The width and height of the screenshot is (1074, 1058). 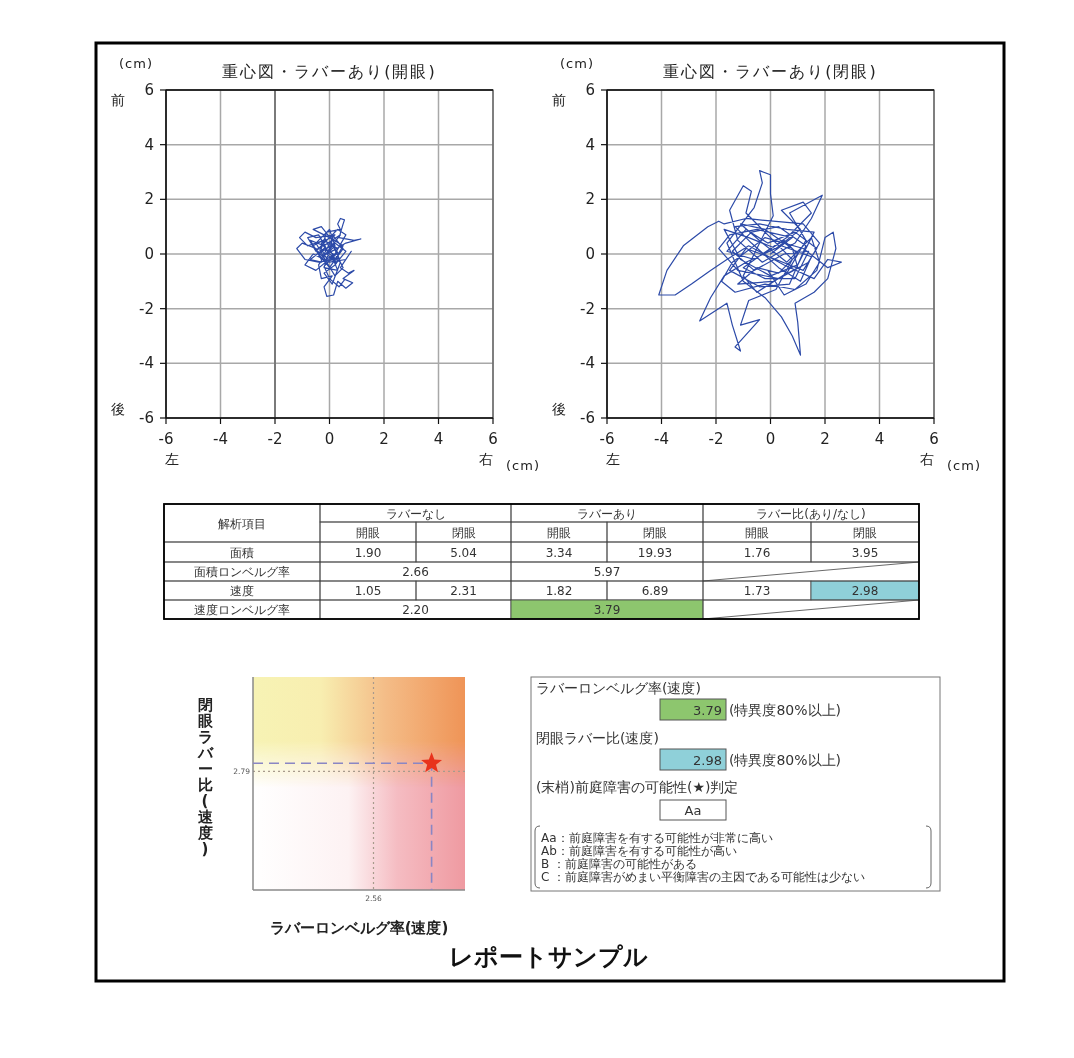 I want to click on text: ラバー比(あり/なし), so click(x=811, y=513).